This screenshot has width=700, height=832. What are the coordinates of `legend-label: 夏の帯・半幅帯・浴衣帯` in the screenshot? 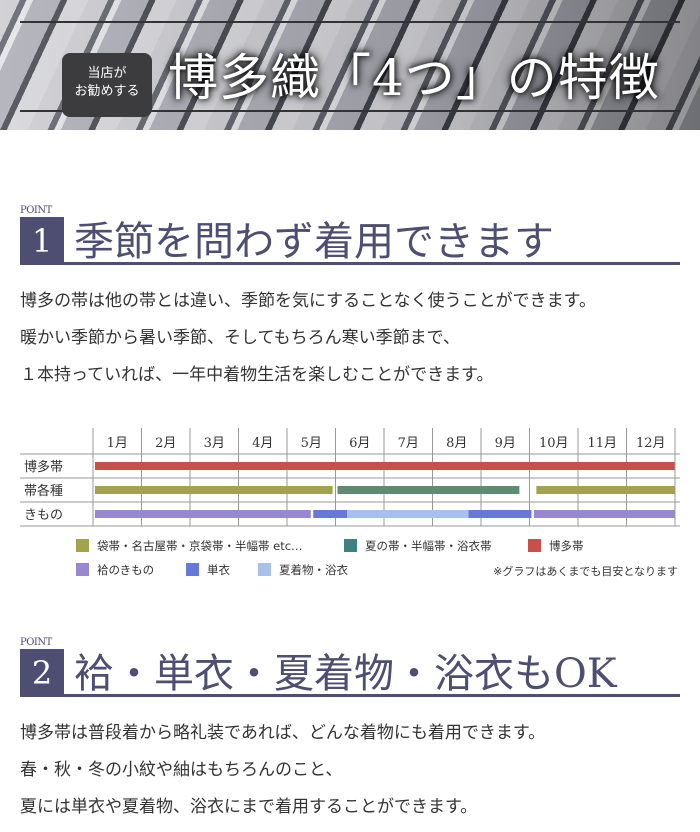 It's located at (428, 546).